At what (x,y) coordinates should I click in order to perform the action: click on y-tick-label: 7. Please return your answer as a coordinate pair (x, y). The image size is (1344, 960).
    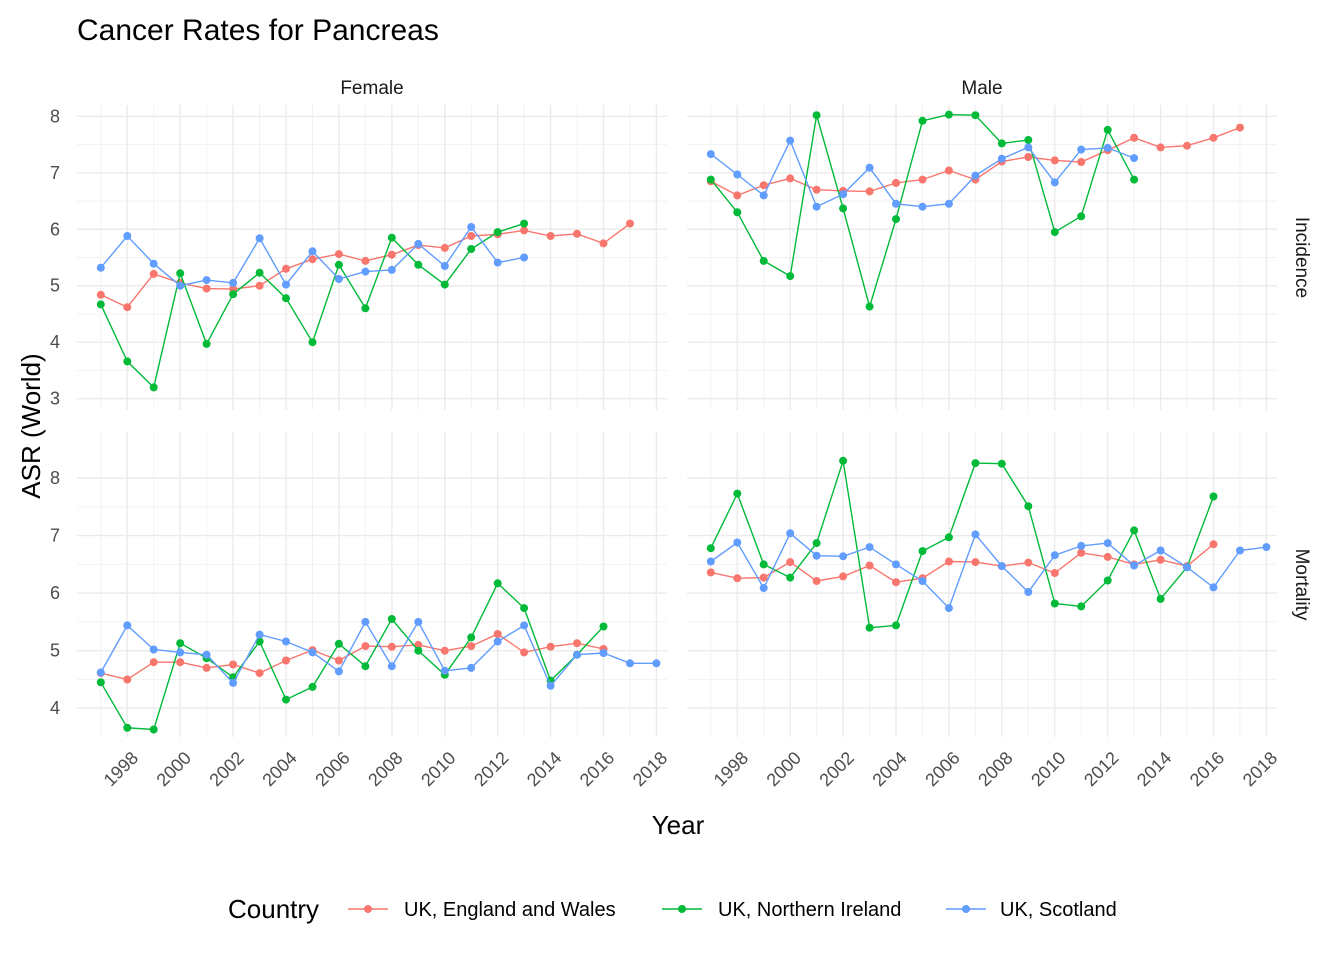
    Looking at the image, I should click on (55, 173).